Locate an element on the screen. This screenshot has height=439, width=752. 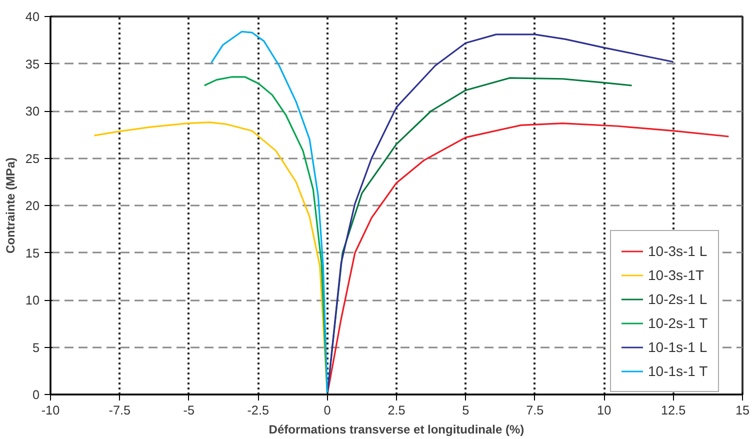
x-tick-label: 0 is located at coordinates (327, 411).